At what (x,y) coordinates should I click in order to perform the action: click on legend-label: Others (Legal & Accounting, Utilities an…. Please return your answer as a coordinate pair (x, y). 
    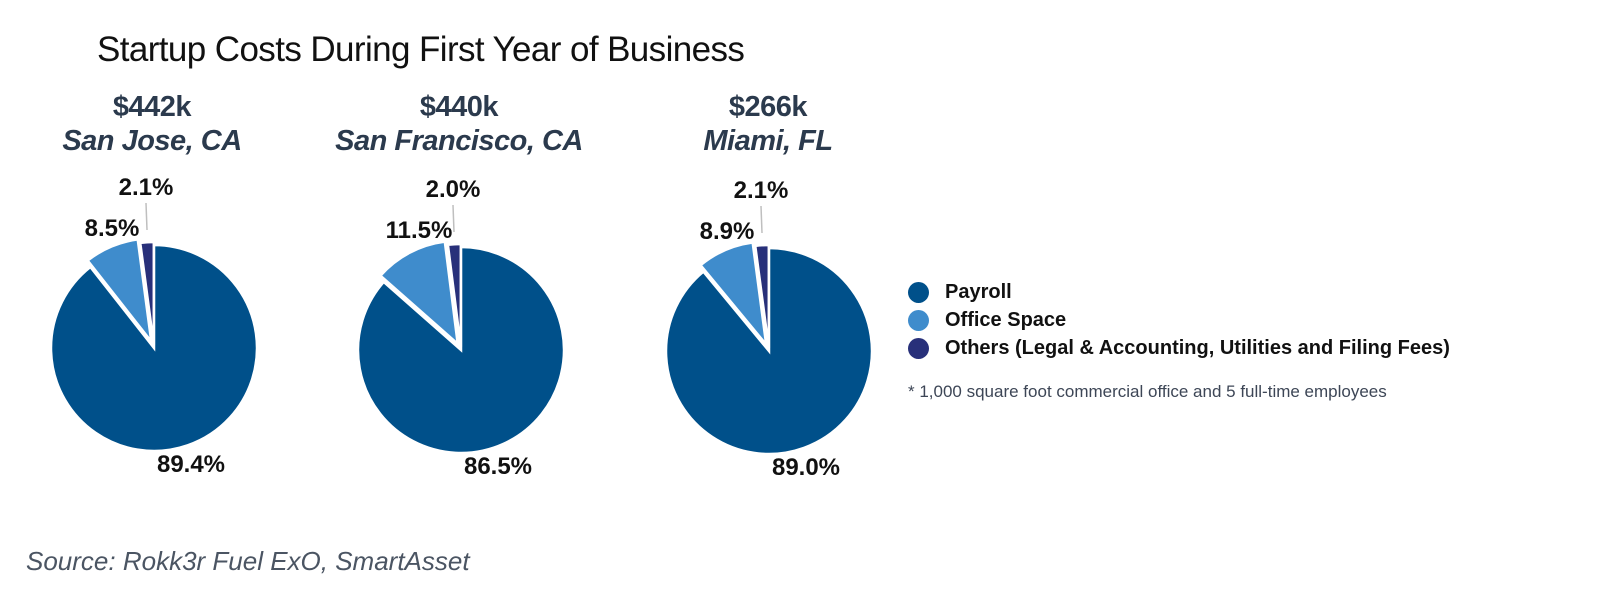
    Looking at the image, I should click on (1197, 347).